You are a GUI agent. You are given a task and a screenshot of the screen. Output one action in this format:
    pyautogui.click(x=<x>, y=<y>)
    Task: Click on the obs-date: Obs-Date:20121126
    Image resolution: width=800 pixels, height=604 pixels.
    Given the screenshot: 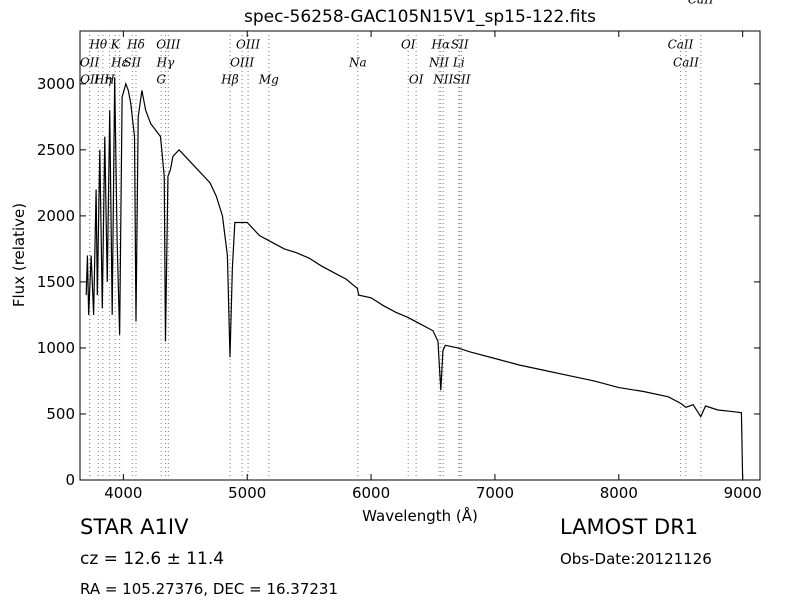 What is the action you would take?
    pyautogui.click(x=636, y=559)
    